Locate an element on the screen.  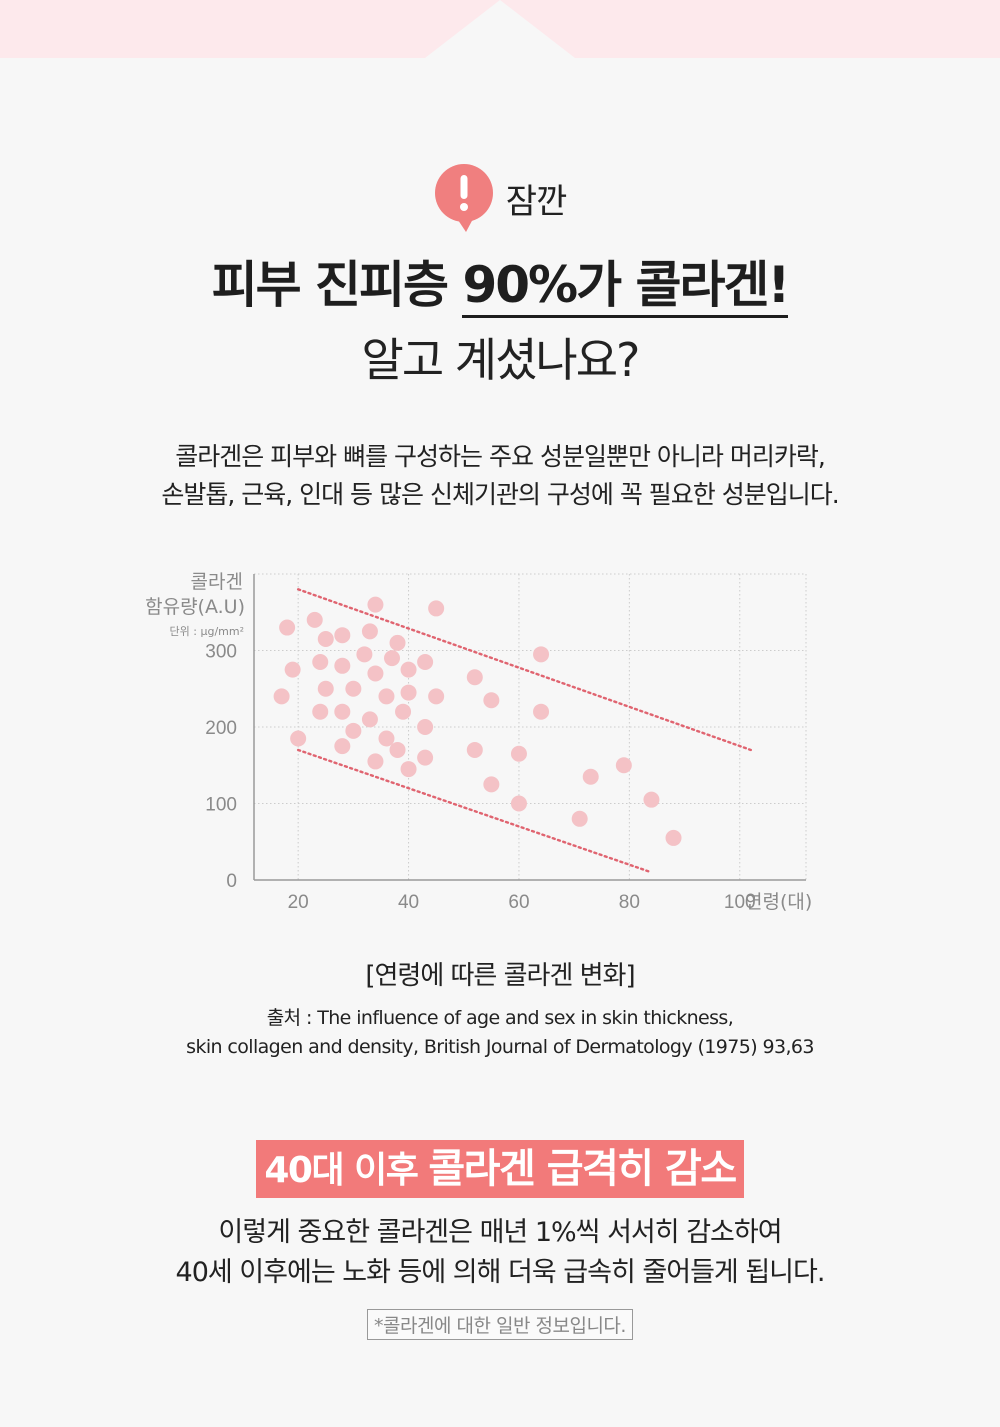
description-line: 손발톱, 근육, 인대 등 많은 신체기관의 구성에 꼭 필요한 성분입니다. is located at coordinates (500, 494).